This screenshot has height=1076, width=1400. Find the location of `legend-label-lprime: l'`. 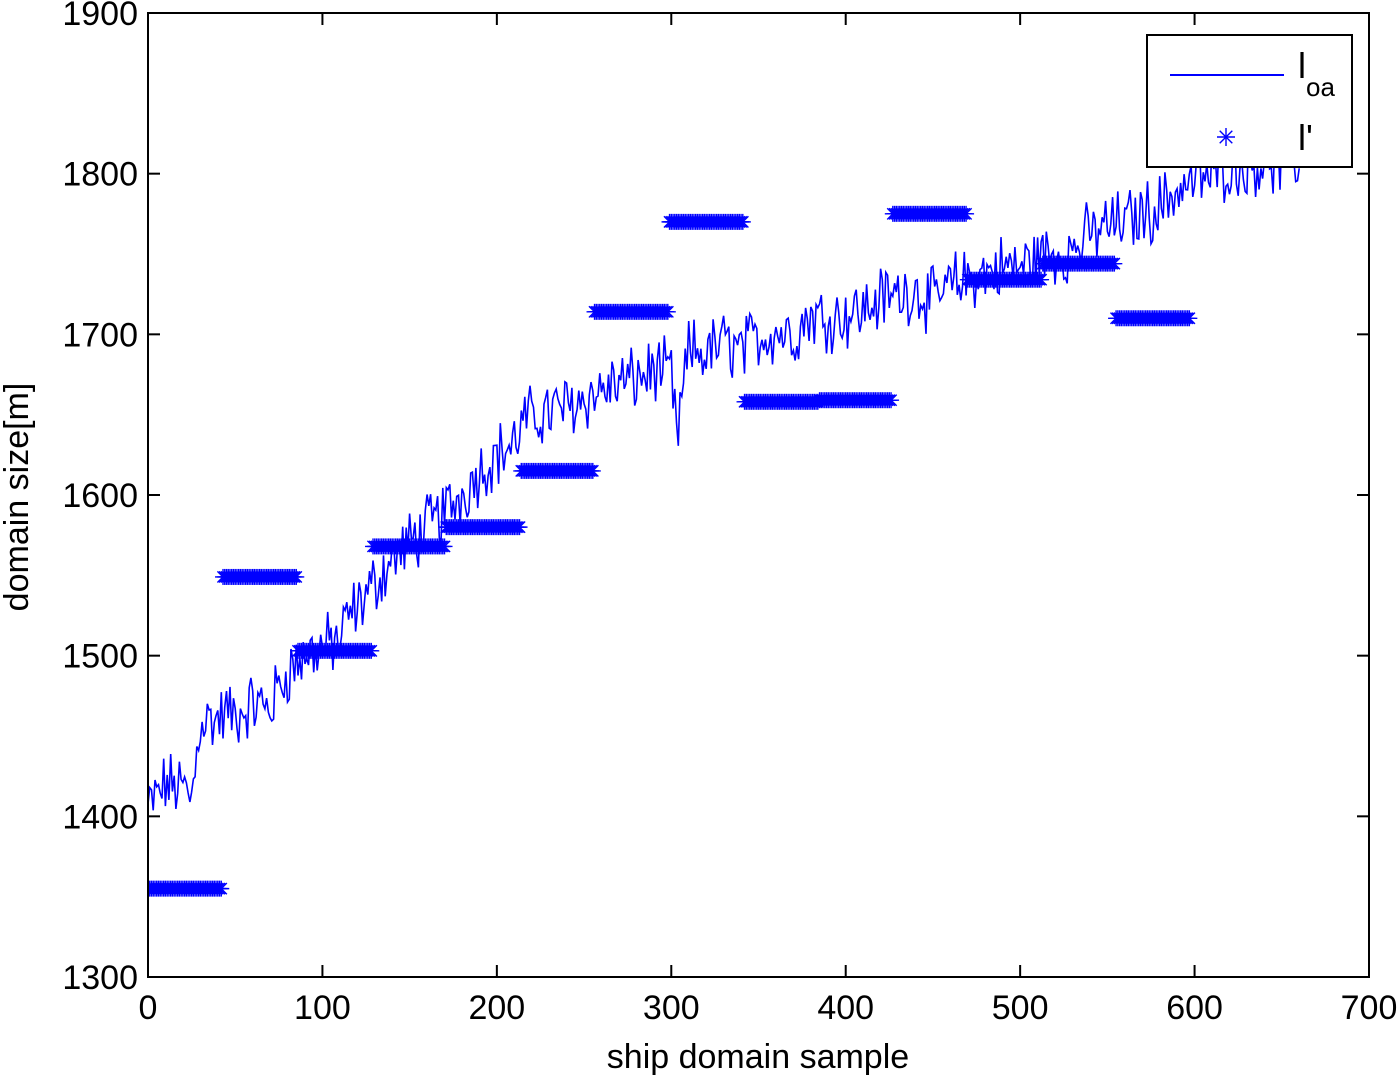

legend-label-lprime: l' is located at coordinates (1305, 137).